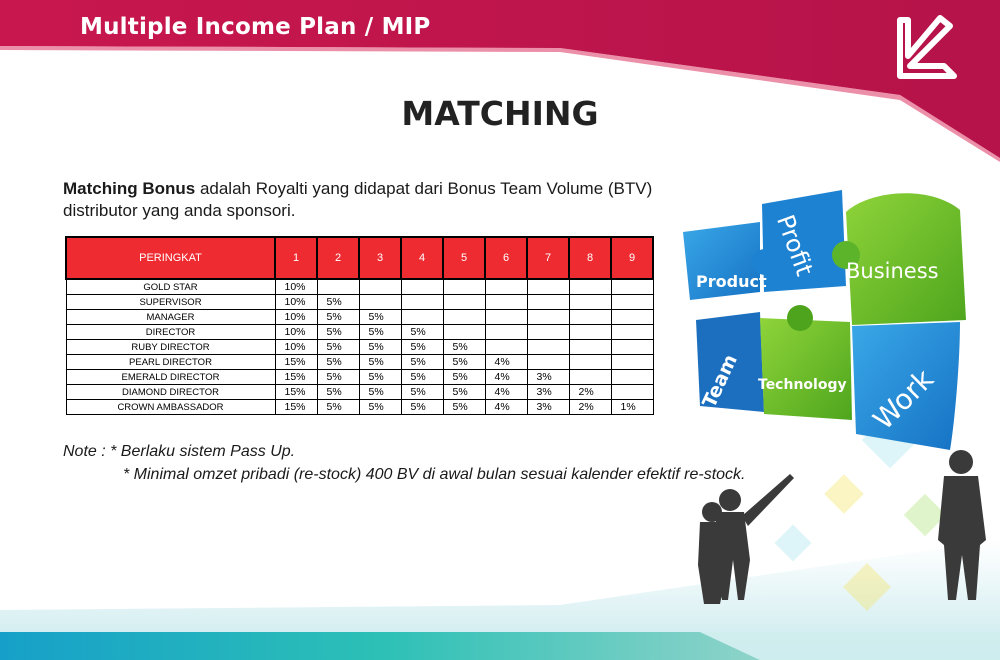 The image size is (1000, 660). Describe the element at coordinates (170, 317) in the screenshot. I see `rank-cell: MANAGER` at that location.